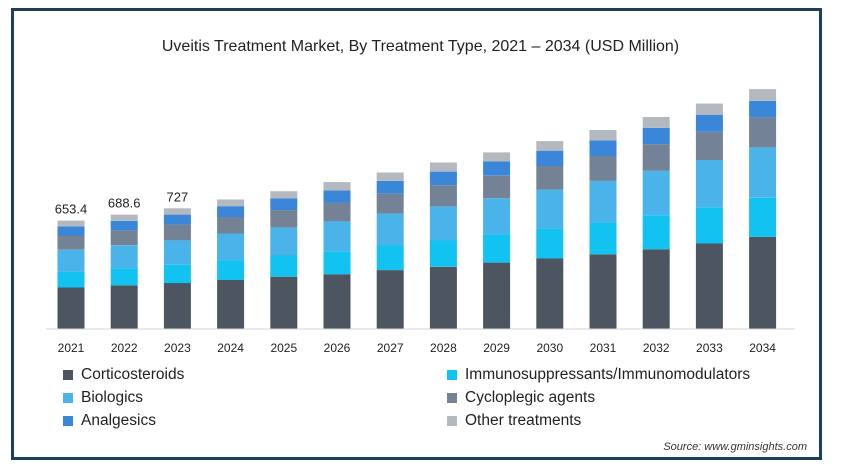 The image size is (841, 474). Describe the element at coordinates (390, 348) in the screenshot. I see `x-tick-label: 2027` at that location.